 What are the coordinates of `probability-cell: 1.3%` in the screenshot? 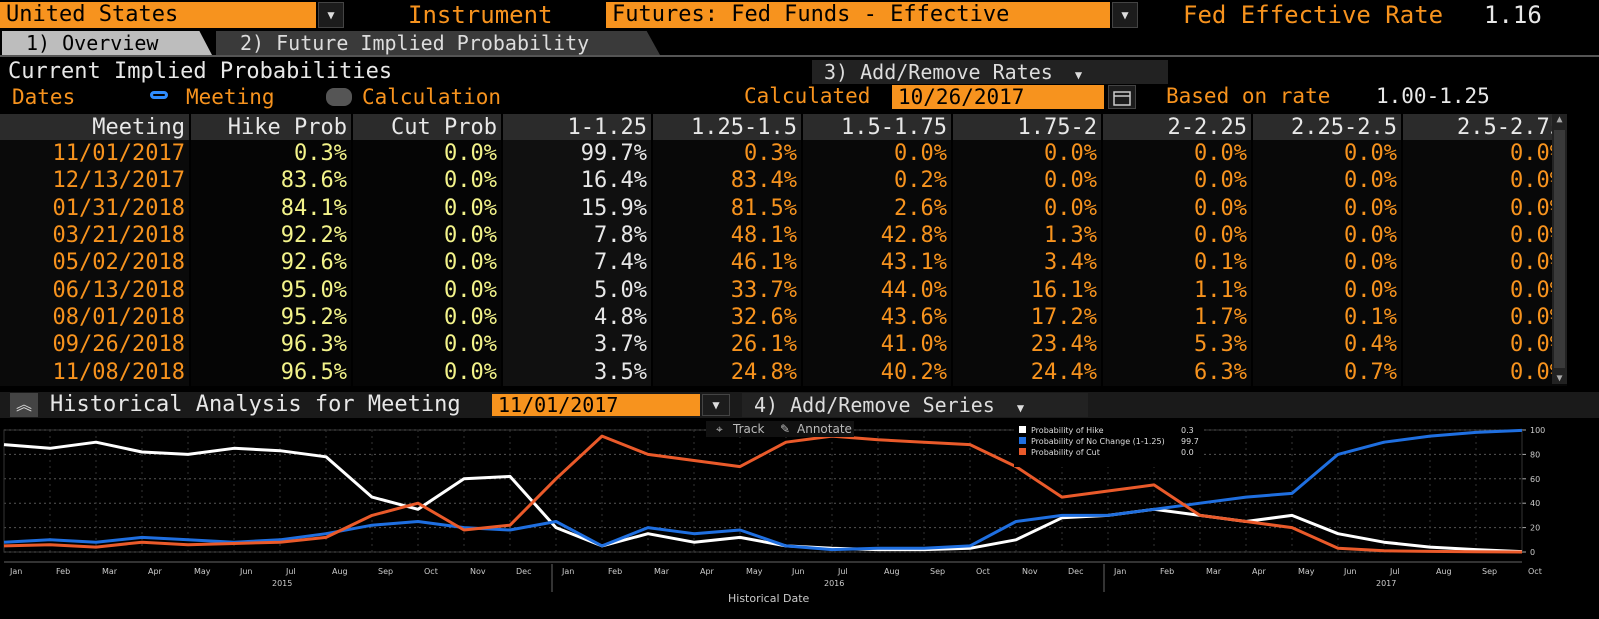 It's located at (1027, 235).